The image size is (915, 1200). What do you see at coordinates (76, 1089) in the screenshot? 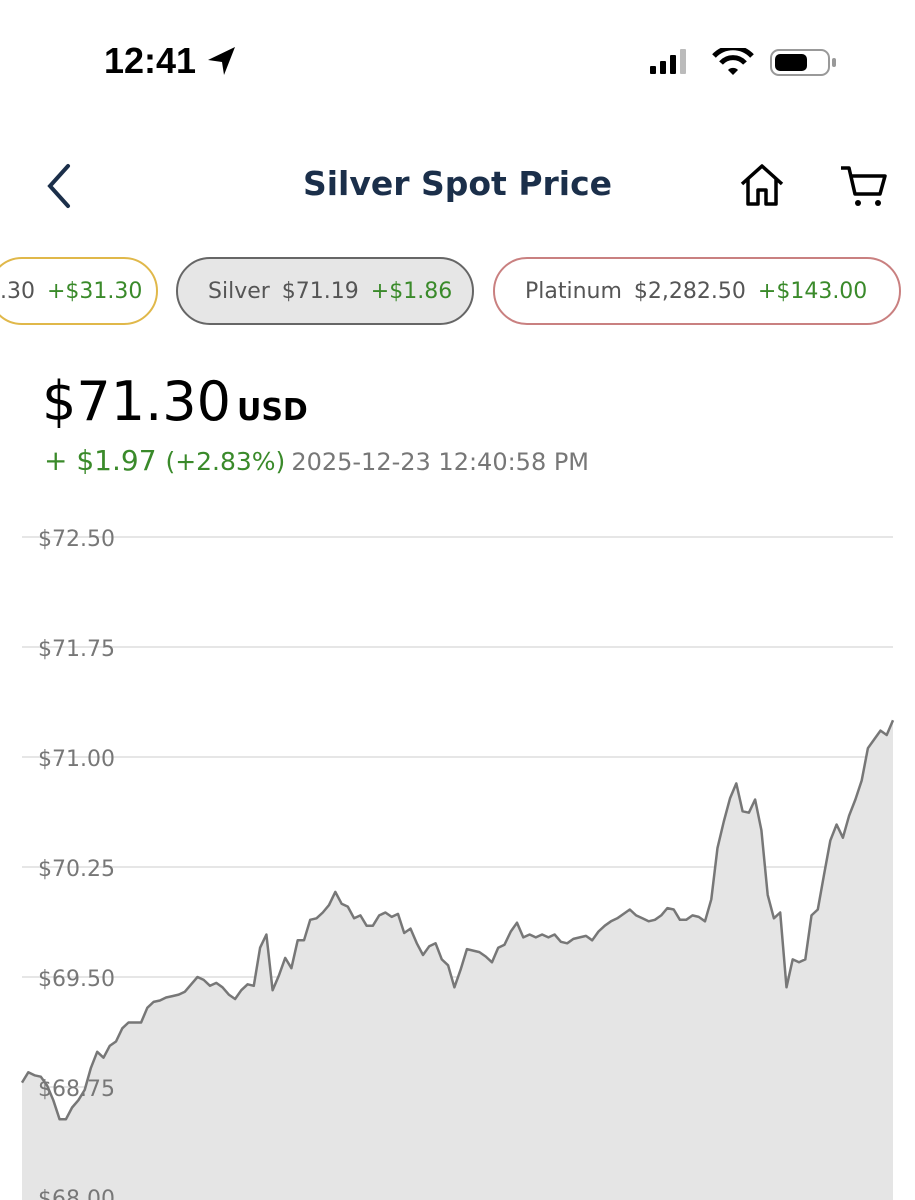
I see `y-tick-label: $68.75` at bounding box center [76, 1089].